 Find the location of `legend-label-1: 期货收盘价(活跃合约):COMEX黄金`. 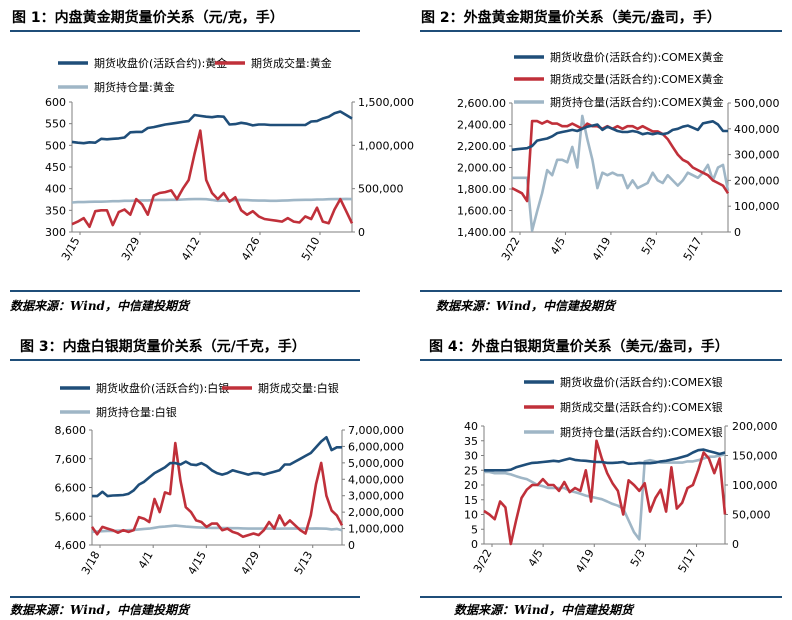

legend-label-1: 期货收盘价(活跃合约):COMEX黄金 is located at coordinates (637, 57).